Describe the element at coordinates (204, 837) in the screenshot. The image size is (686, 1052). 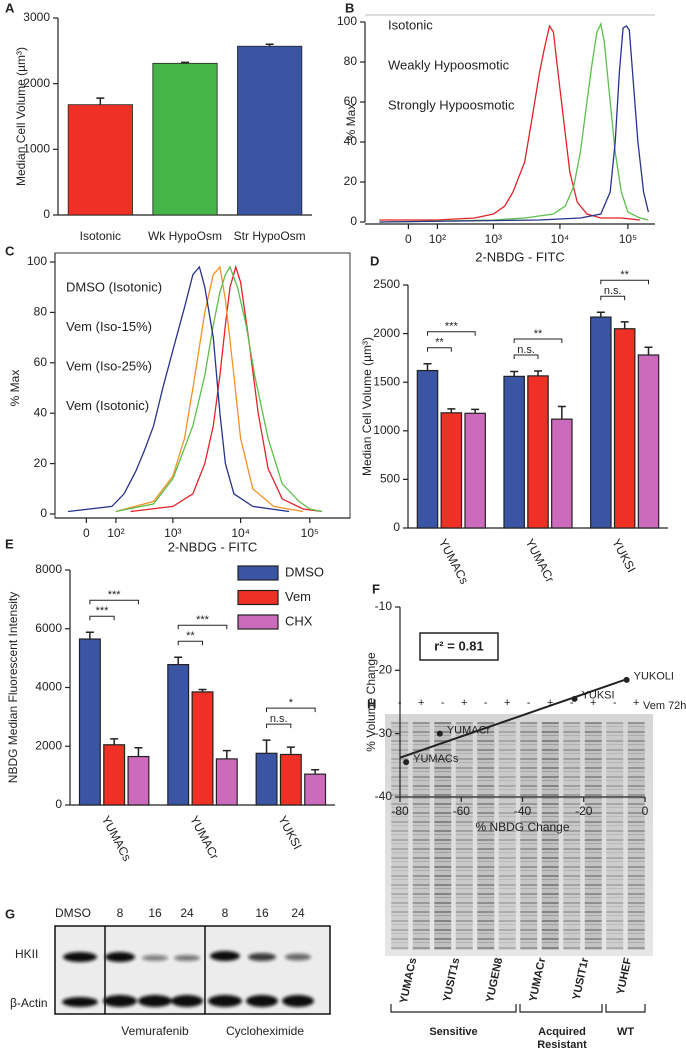
I see `x-tick-label: YUMACr` at that location.